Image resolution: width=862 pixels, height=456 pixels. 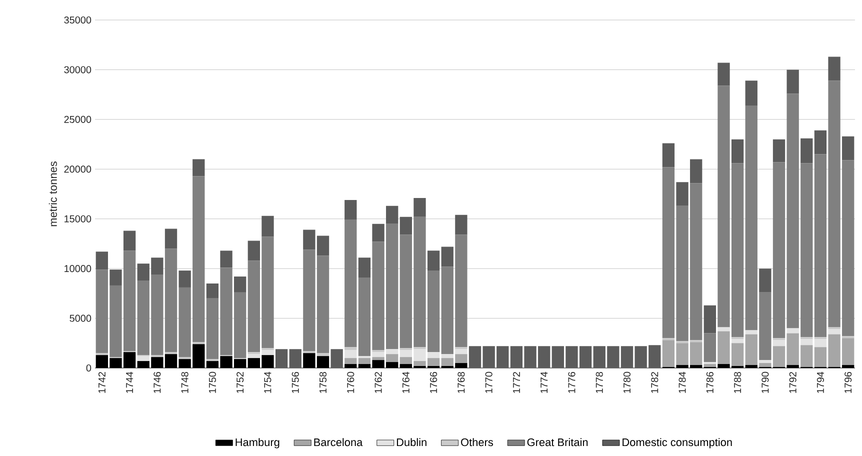 I want to click on legend-label: Hamburg, so click(x=258, y=443).